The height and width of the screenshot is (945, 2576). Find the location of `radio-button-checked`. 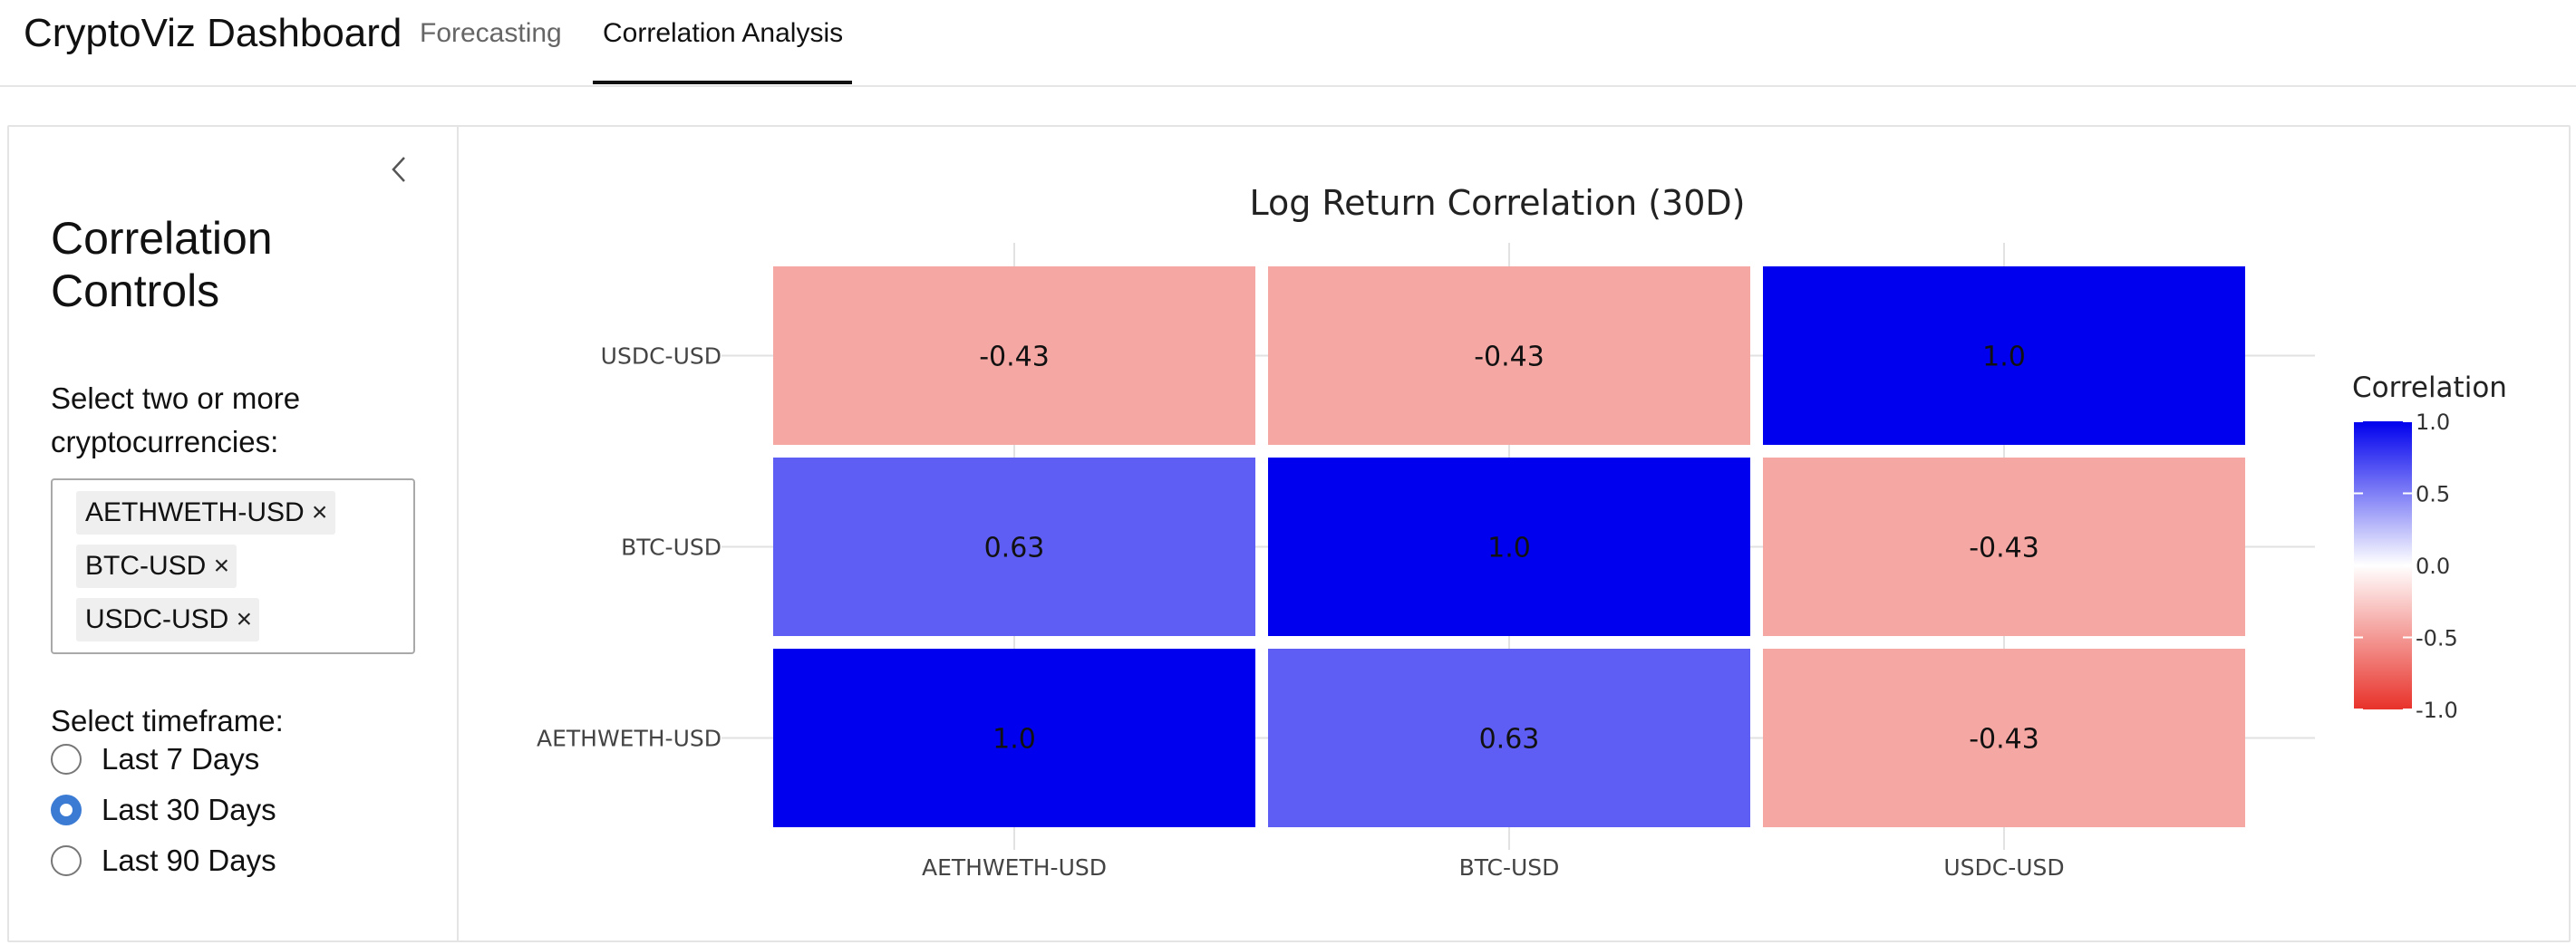

radio-button-checked is located at coordinates (66, 810).